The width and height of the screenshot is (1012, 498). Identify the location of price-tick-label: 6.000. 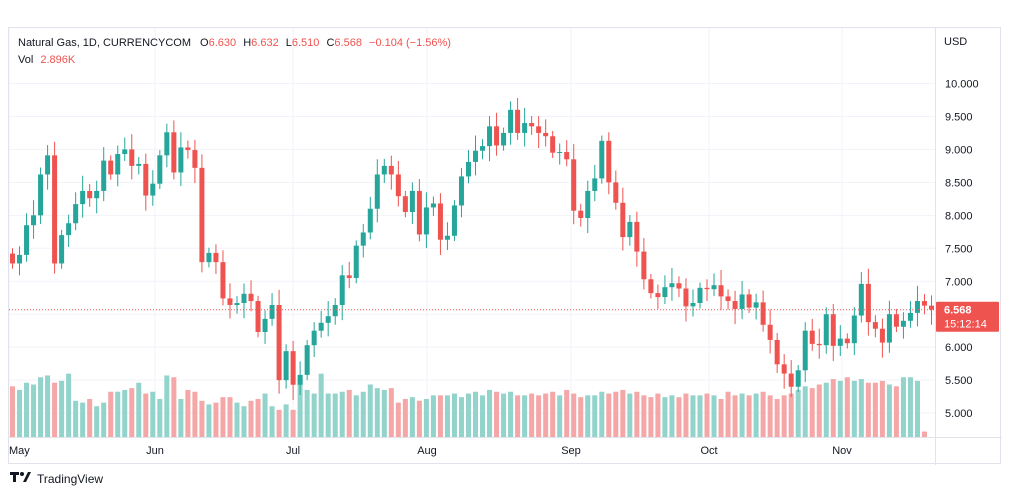
(959, 348).